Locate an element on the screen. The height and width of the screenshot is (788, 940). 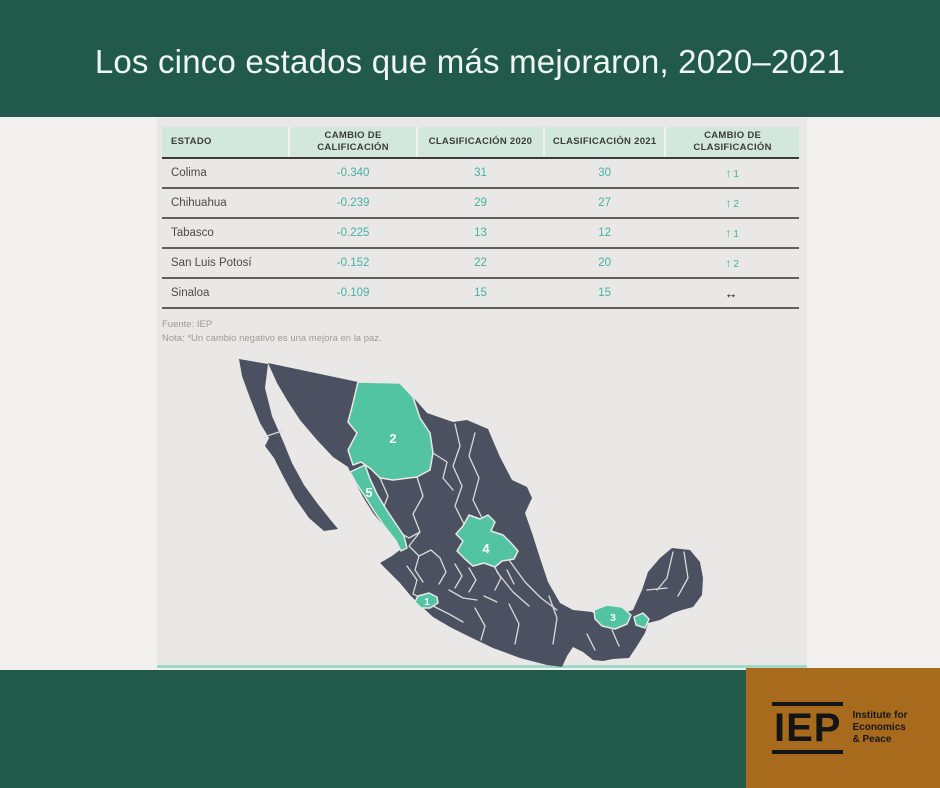
left-right-arrow-icon: ↔ is located at coordinates (731, 293).